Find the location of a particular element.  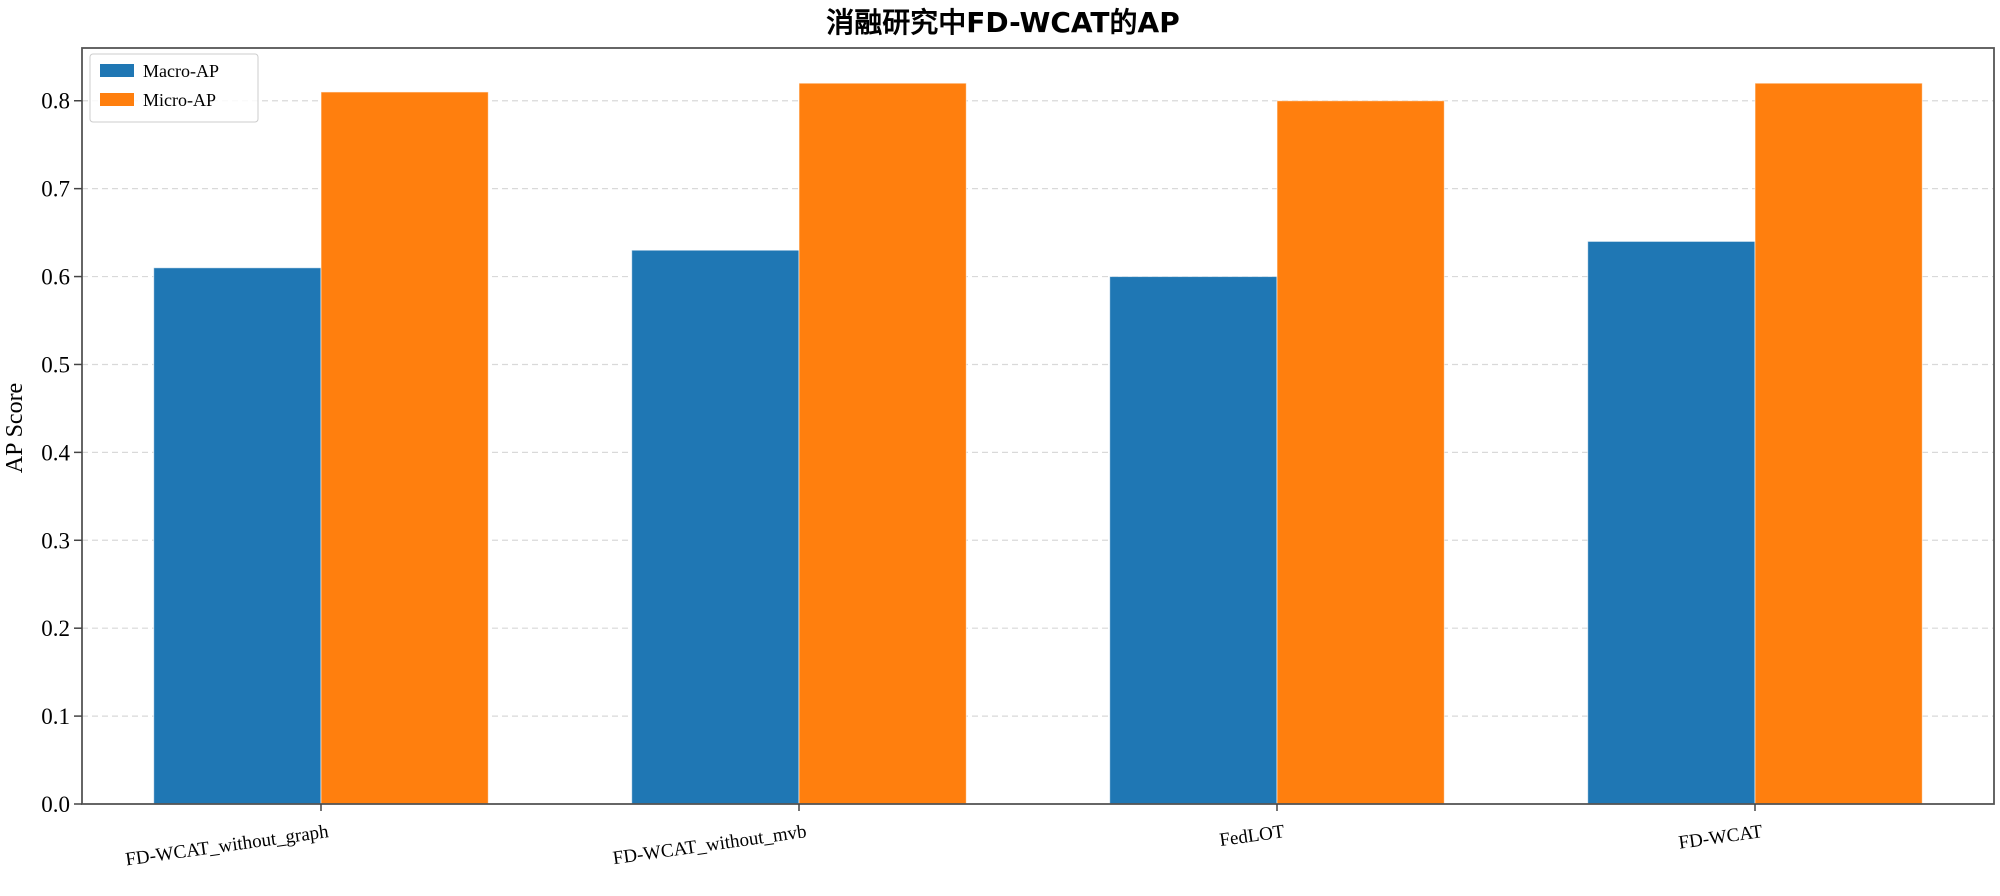

chart-title: 消融研究中FD-WCAT的AP is located at coordinates (1002, 22).